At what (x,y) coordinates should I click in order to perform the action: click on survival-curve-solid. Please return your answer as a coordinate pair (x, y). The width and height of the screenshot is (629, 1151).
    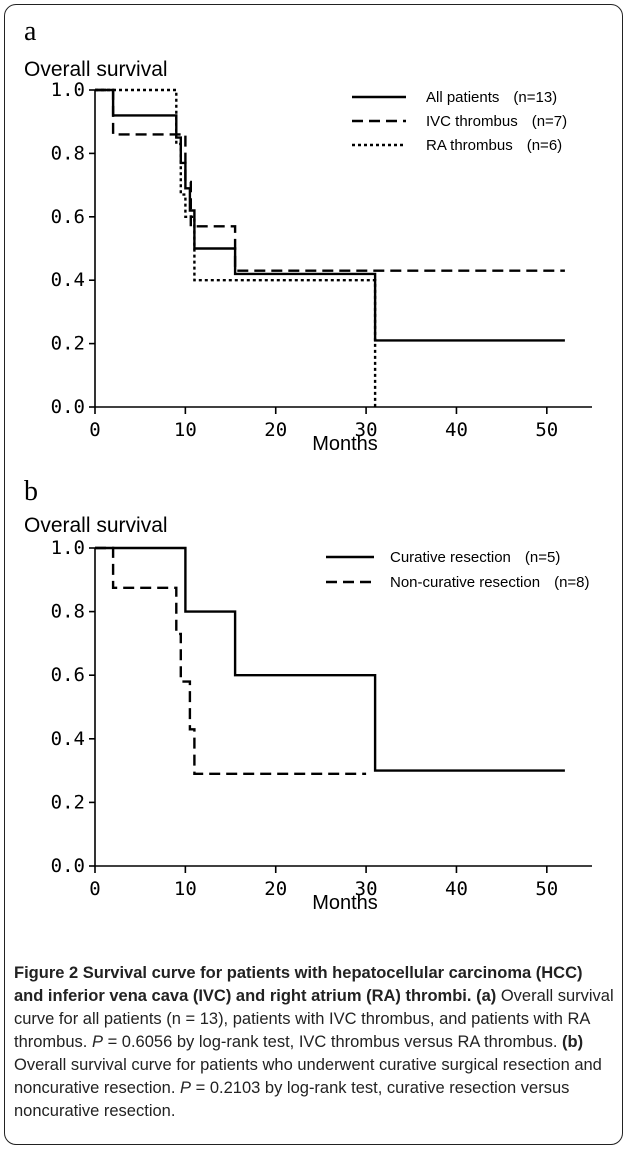
    Looking at the image, I should click on (330, 659).